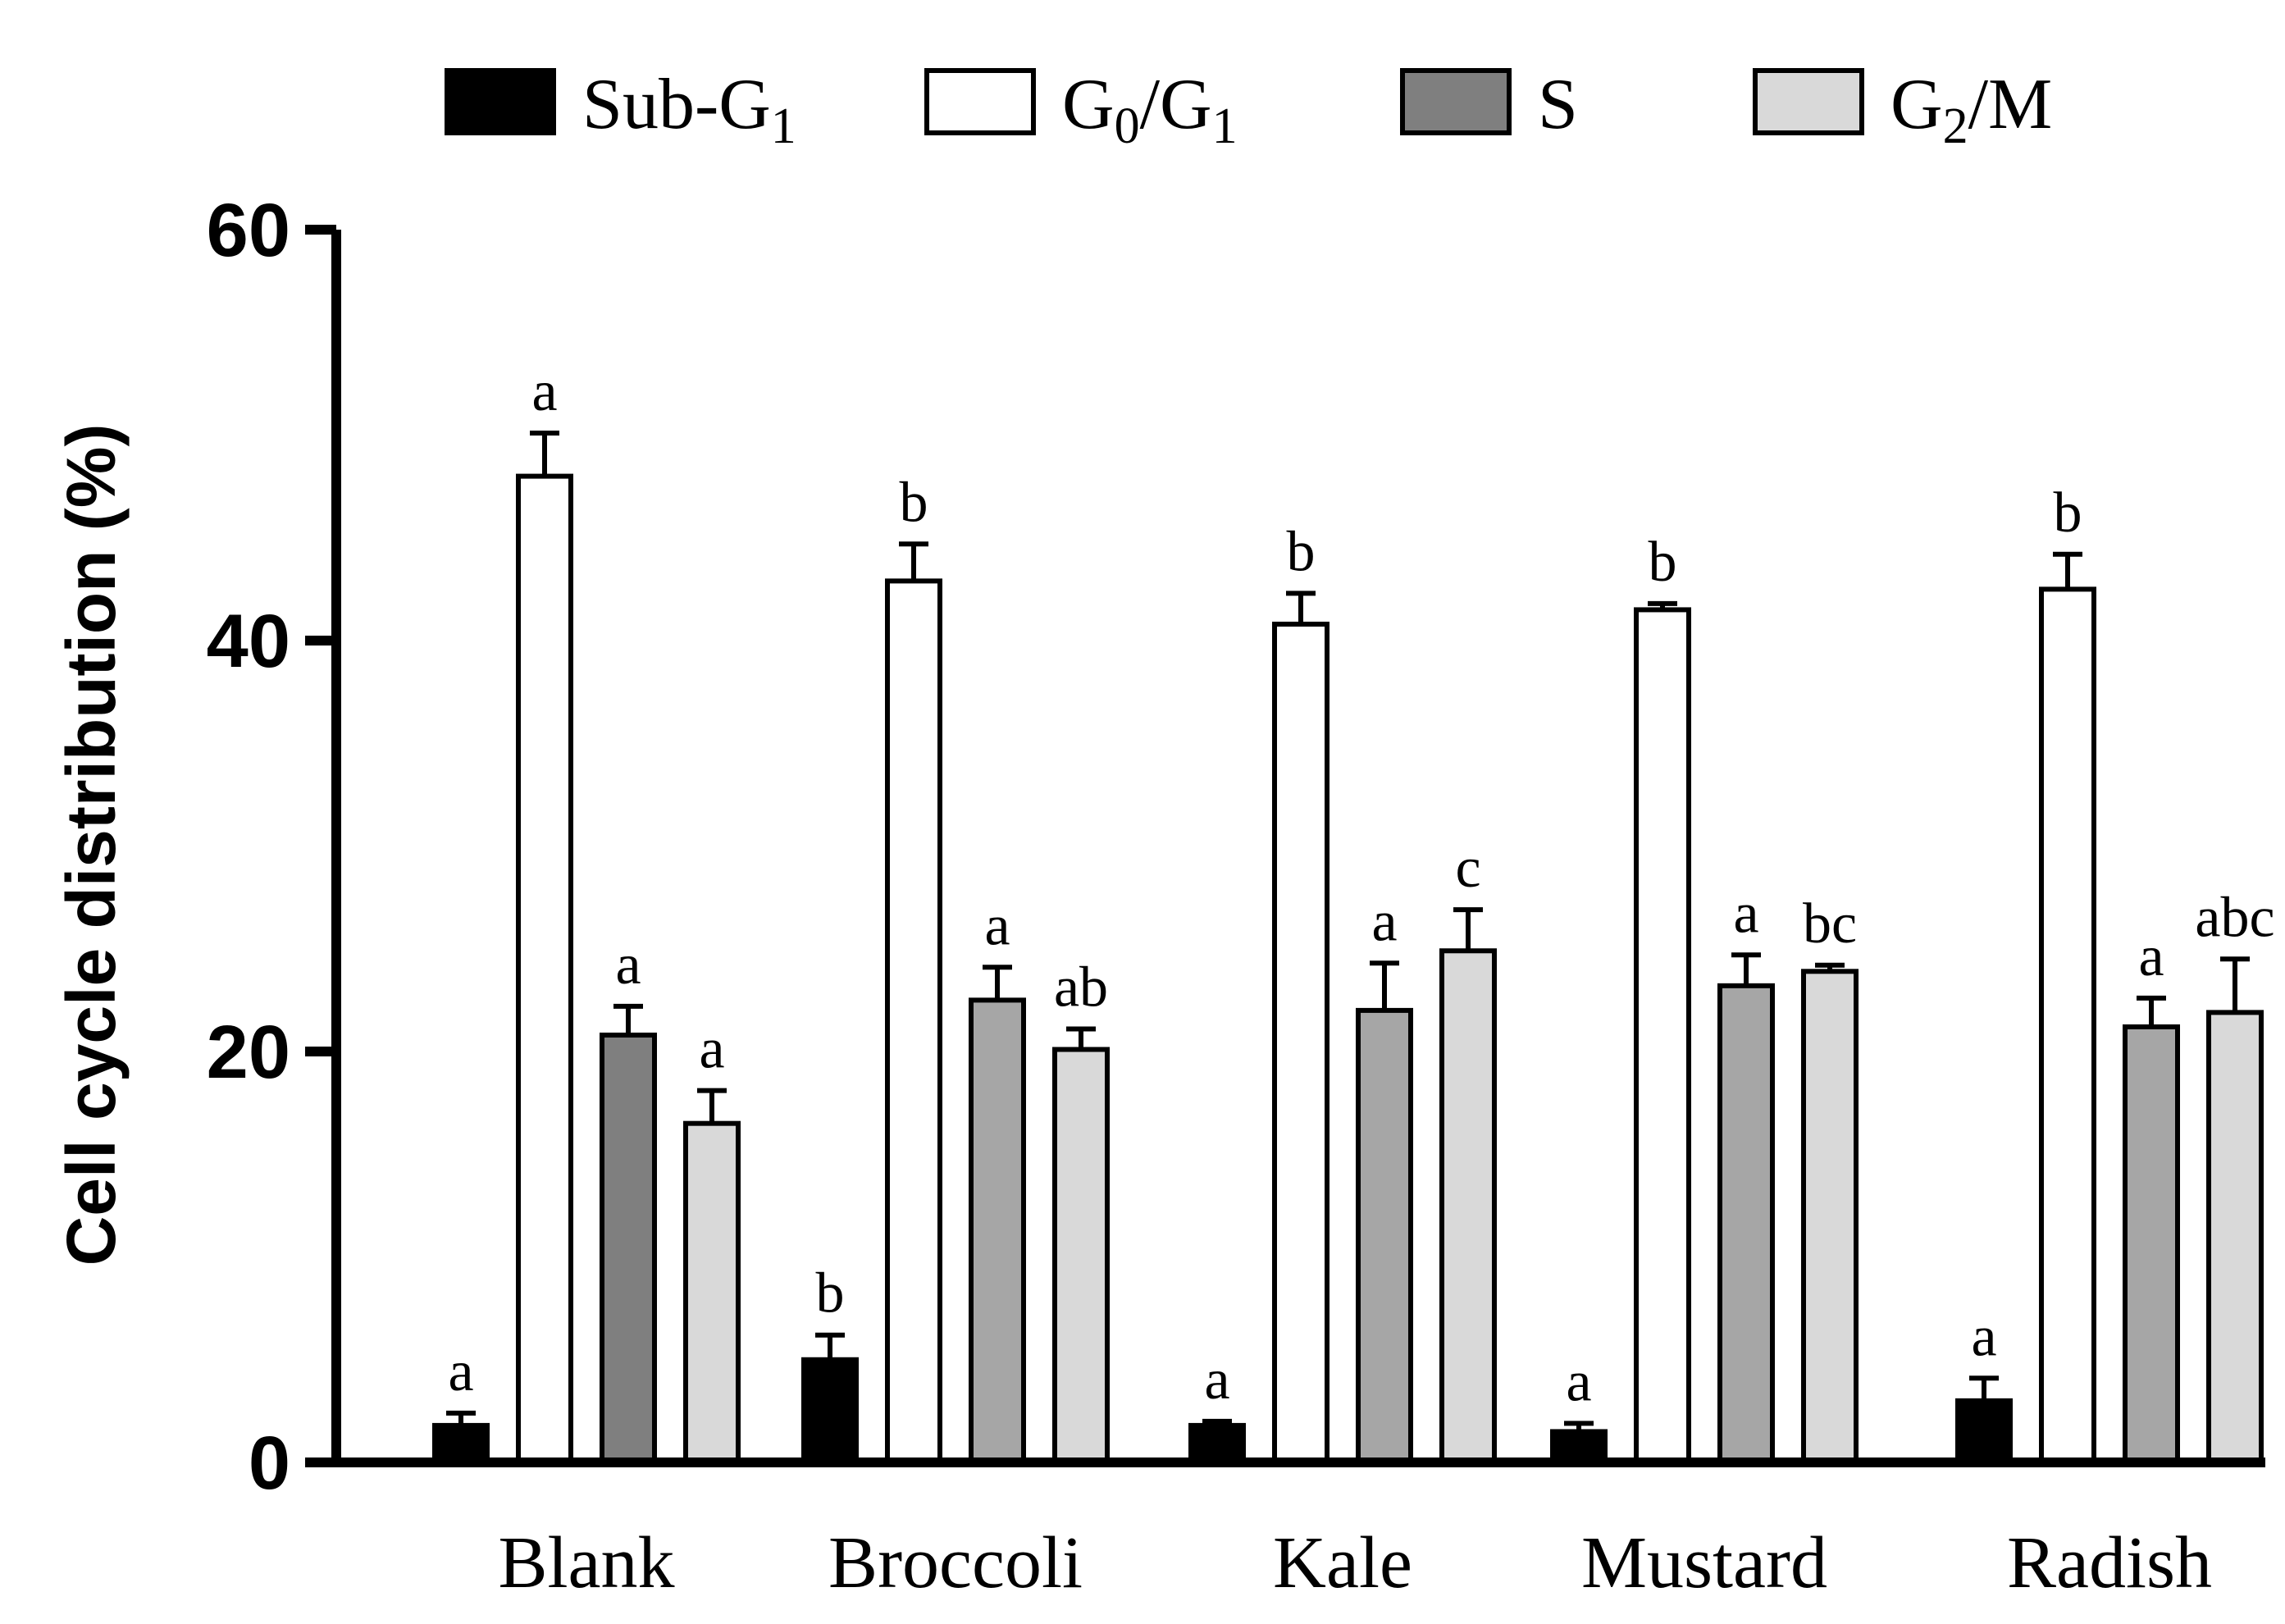  I want to click on significance-letter: ab, so click(1081, 987).